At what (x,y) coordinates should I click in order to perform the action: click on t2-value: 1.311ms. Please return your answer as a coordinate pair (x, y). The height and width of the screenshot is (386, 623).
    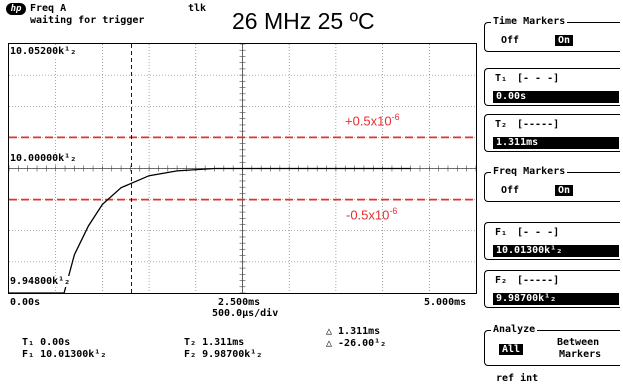
    Looking at the image, I should click on (517, 142).